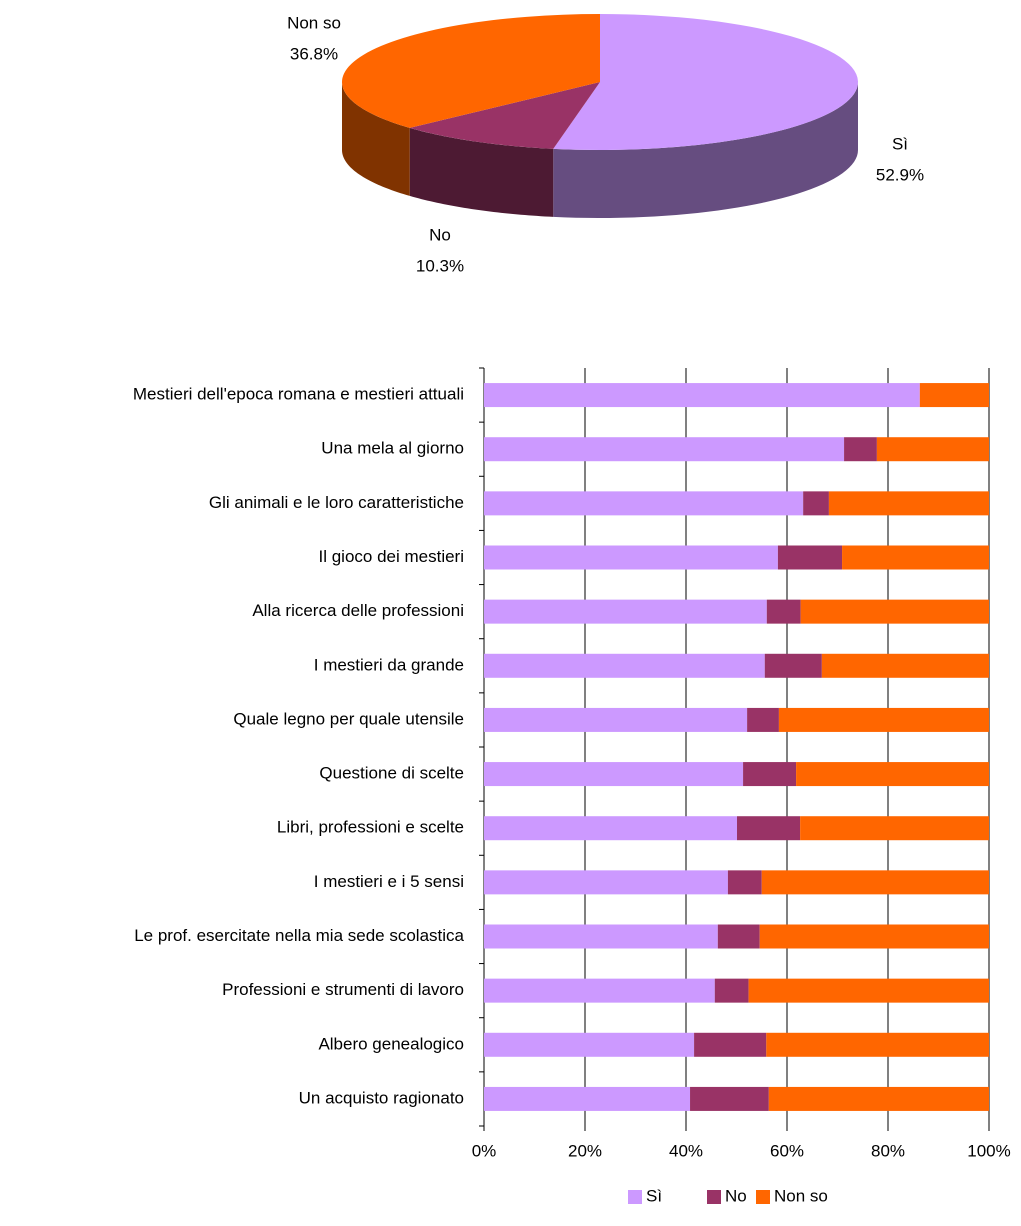 The height and width of the screenshot is (1226, 1021). I want to click on slice-value: 10.3%, so click(440, 265).